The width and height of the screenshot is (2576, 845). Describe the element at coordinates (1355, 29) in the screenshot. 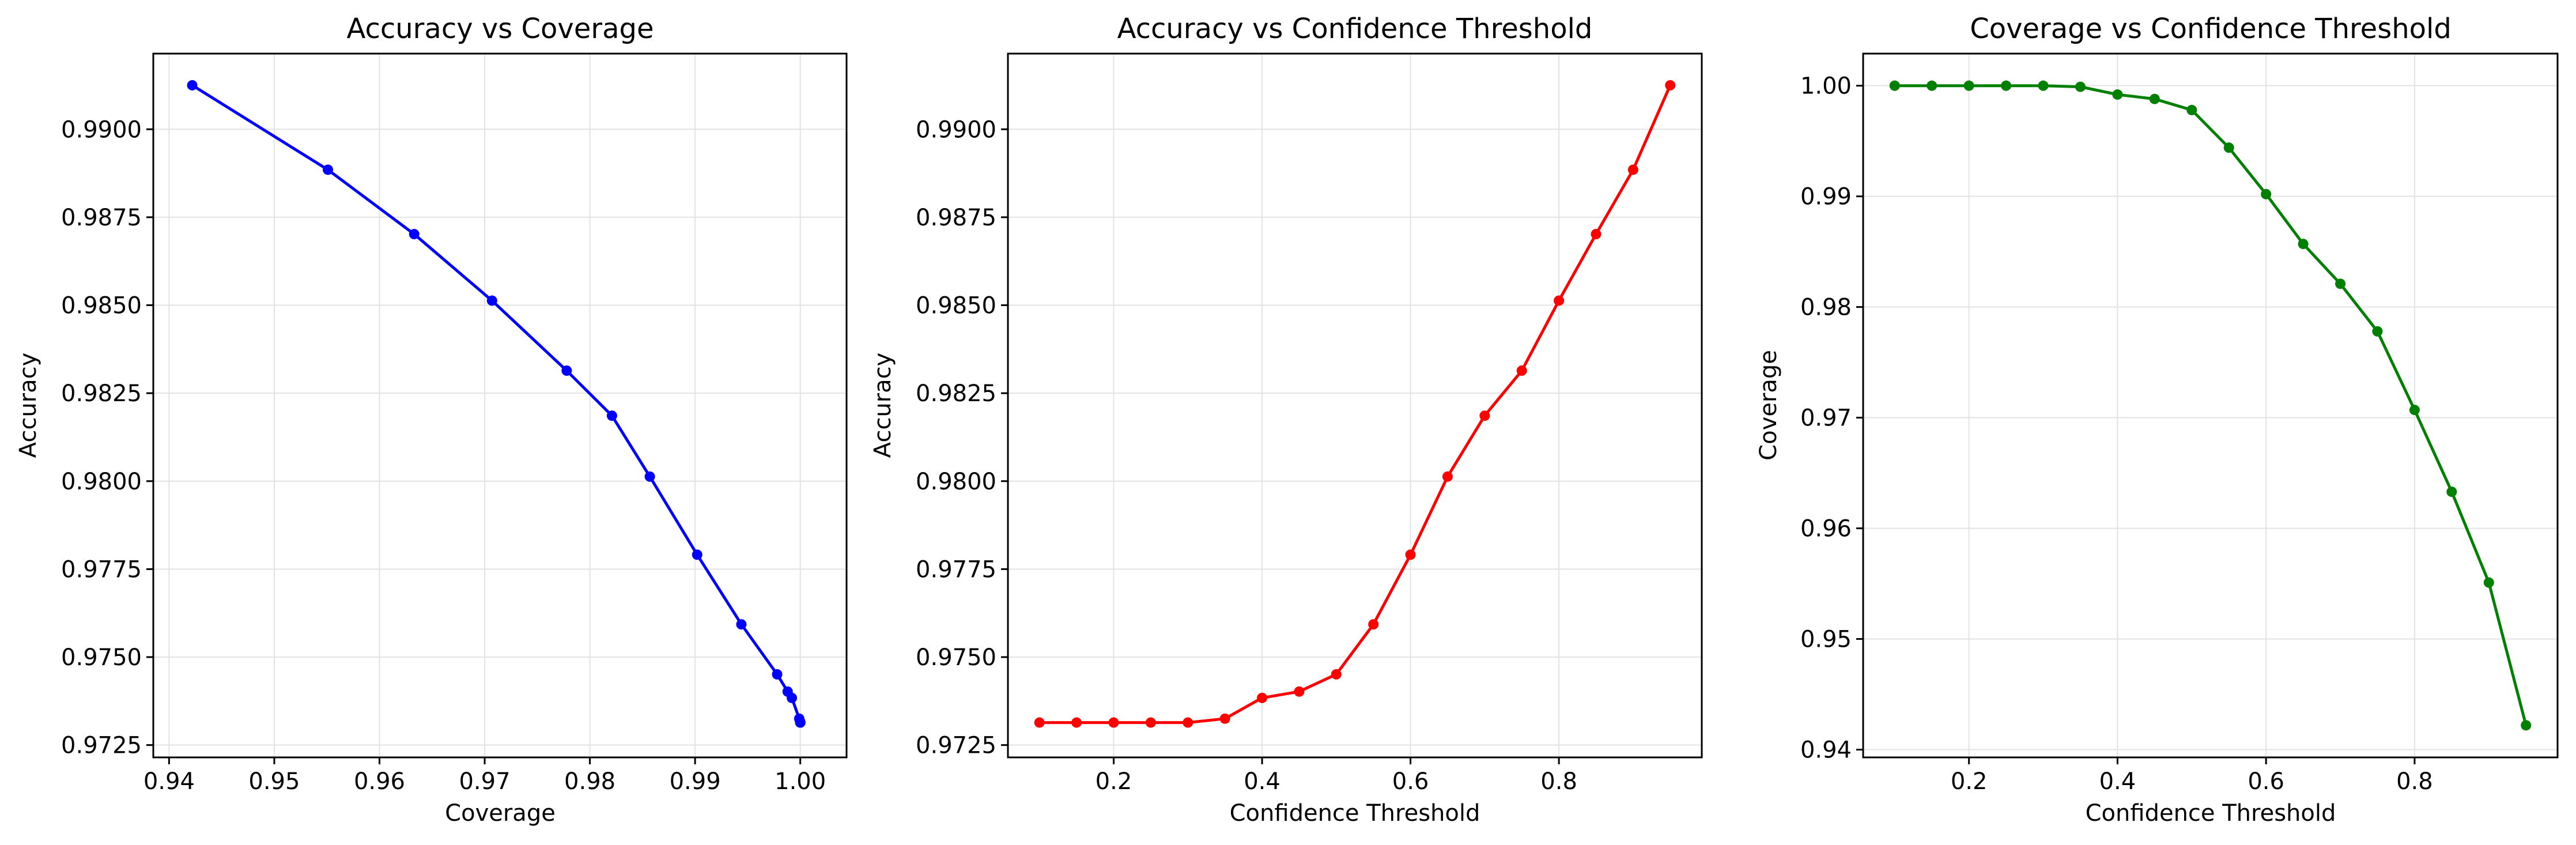

I see `chart-title: Accuracy vs Confidence Threshold` at that location.